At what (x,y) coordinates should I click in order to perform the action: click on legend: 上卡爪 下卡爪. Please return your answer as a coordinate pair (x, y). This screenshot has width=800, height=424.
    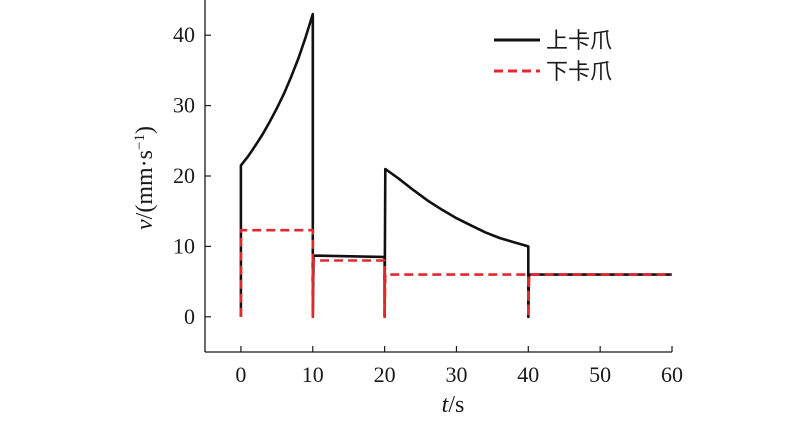
    Looking at the image, I should click on (553, 57).